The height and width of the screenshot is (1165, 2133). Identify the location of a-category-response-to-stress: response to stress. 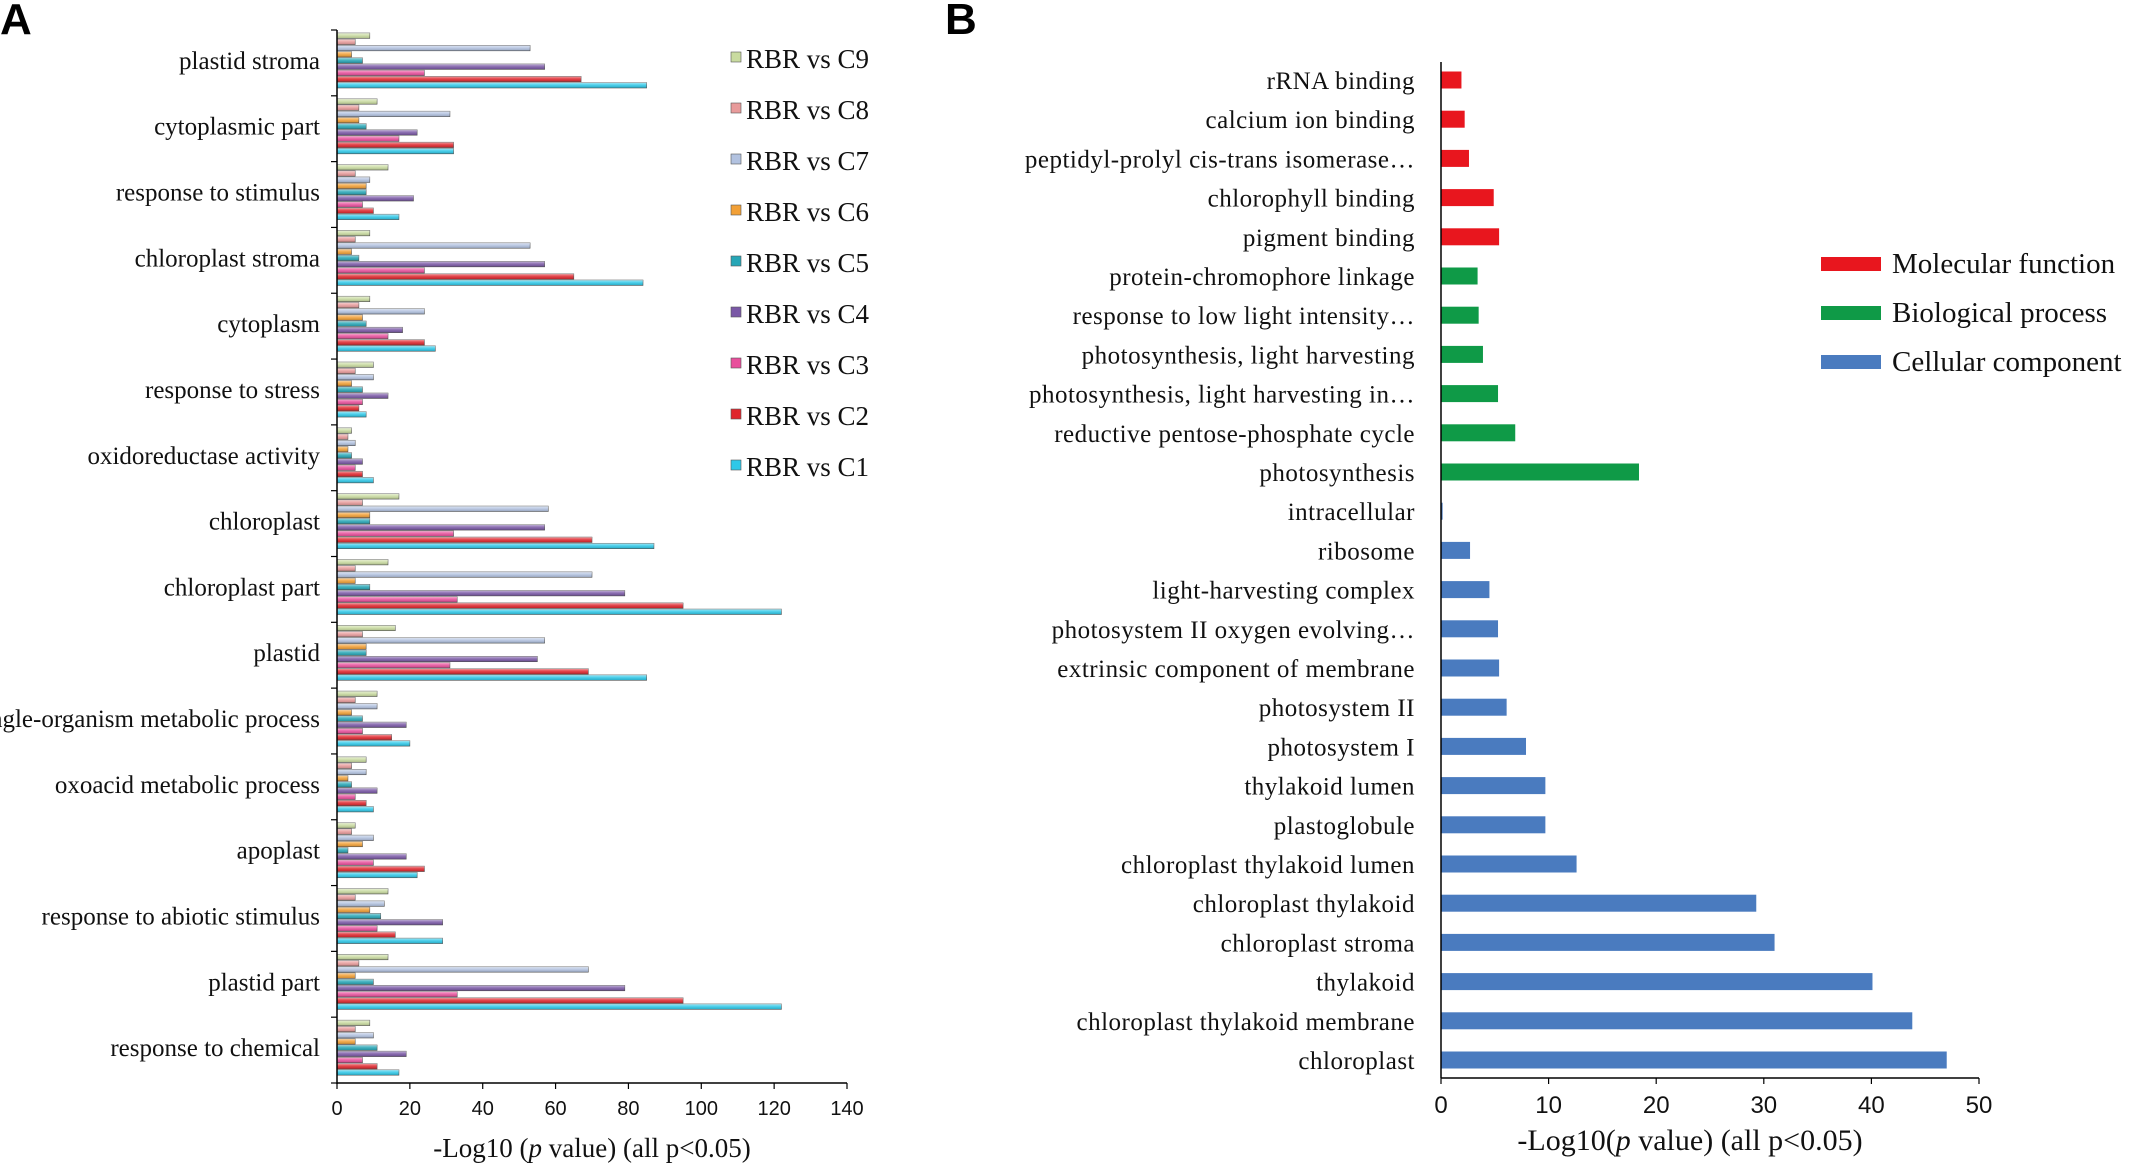
(267, 389).